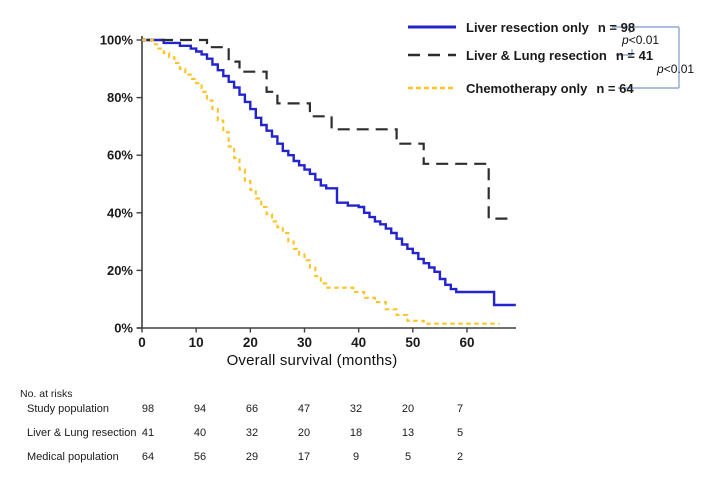  What do you see at coordinates (148, 457) in the screenshot?
I see `risk-value: 64` at bounding box center [148, 457].